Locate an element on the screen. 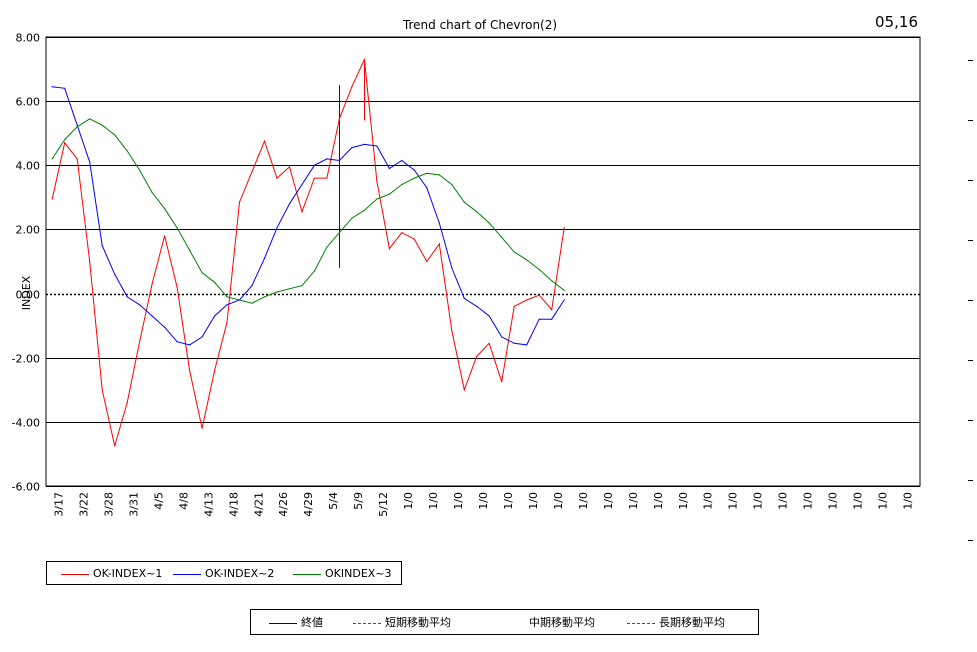  y-tick-label: -6.00 is located at coordinates (26, 487).